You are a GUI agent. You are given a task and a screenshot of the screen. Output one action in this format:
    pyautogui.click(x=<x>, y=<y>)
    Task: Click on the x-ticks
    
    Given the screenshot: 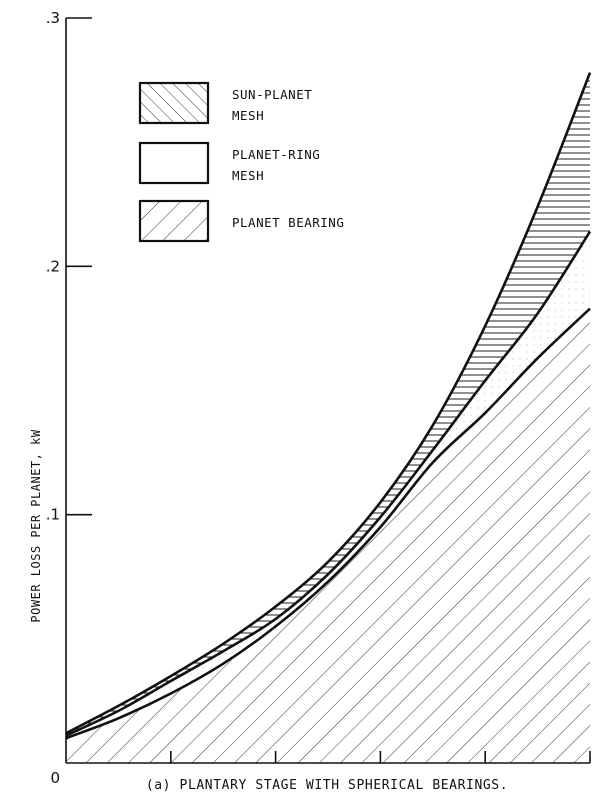 What is the action you would take?
    pyautogui.click(x=380, y=757)
    